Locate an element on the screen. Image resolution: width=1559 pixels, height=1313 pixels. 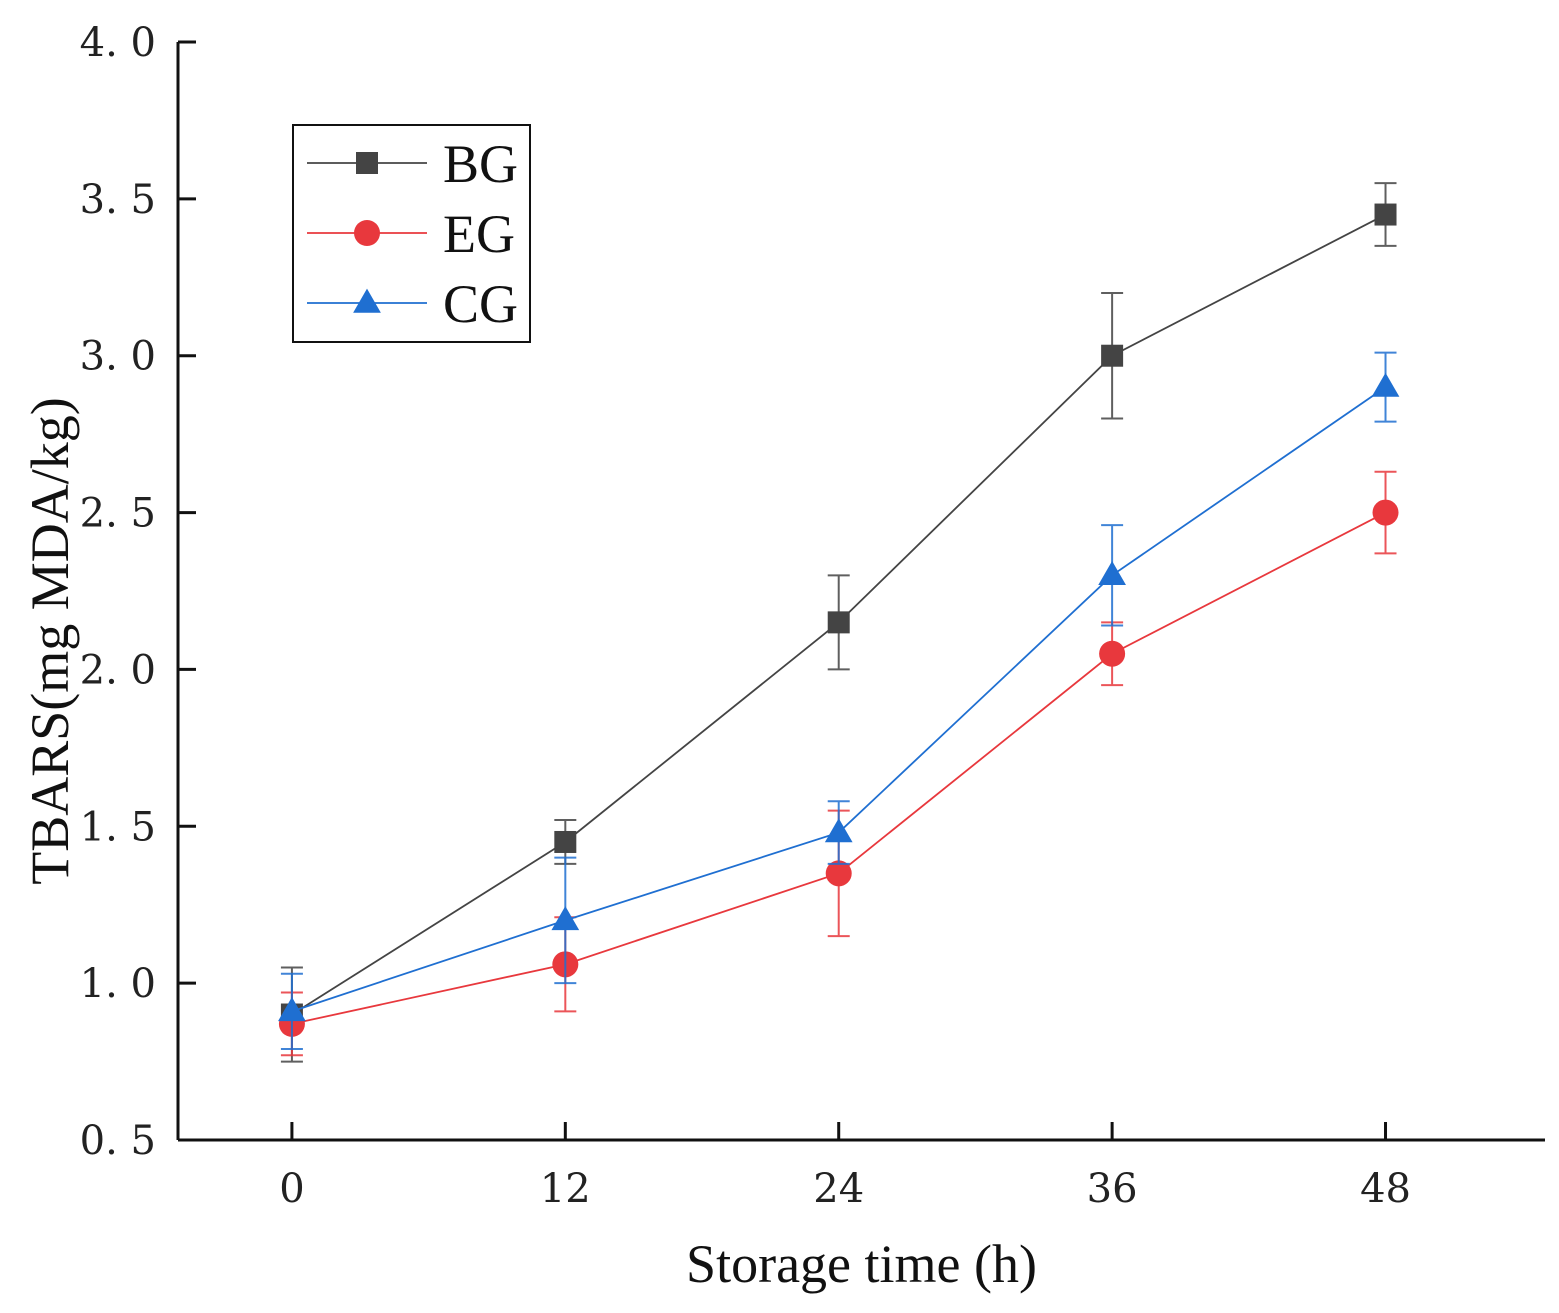
legend-item-cg: CG is located at coordinates (412, 304).